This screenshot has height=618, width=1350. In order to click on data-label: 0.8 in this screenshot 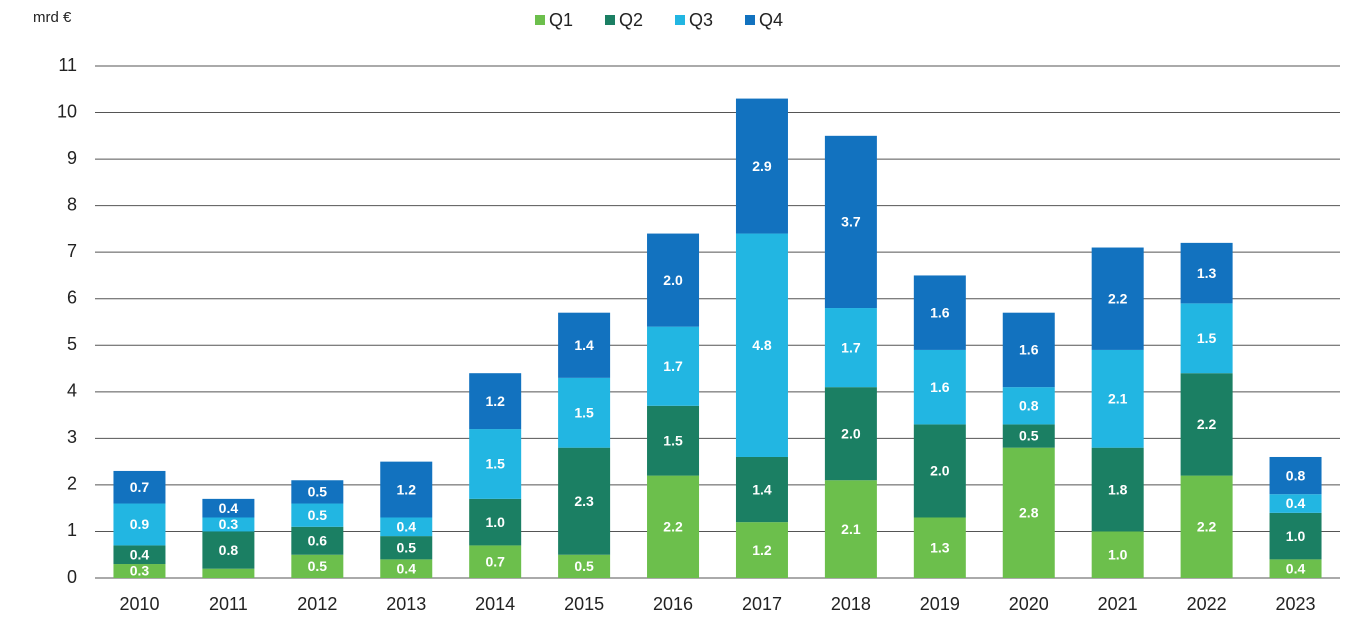, I will do `click(1029, 405)`.